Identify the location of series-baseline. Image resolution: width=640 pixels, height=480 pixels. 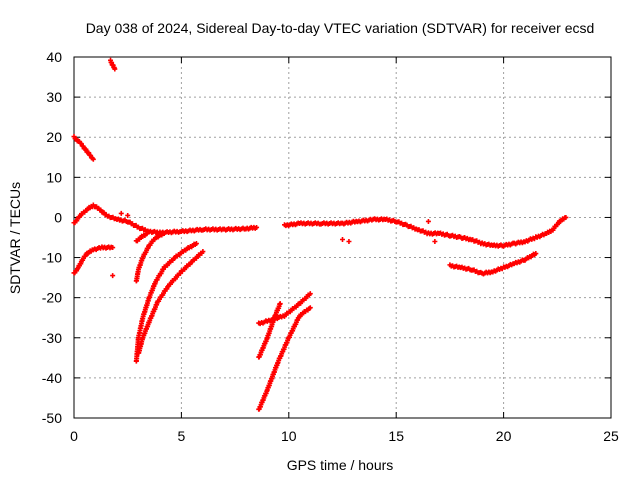
(165, 219).